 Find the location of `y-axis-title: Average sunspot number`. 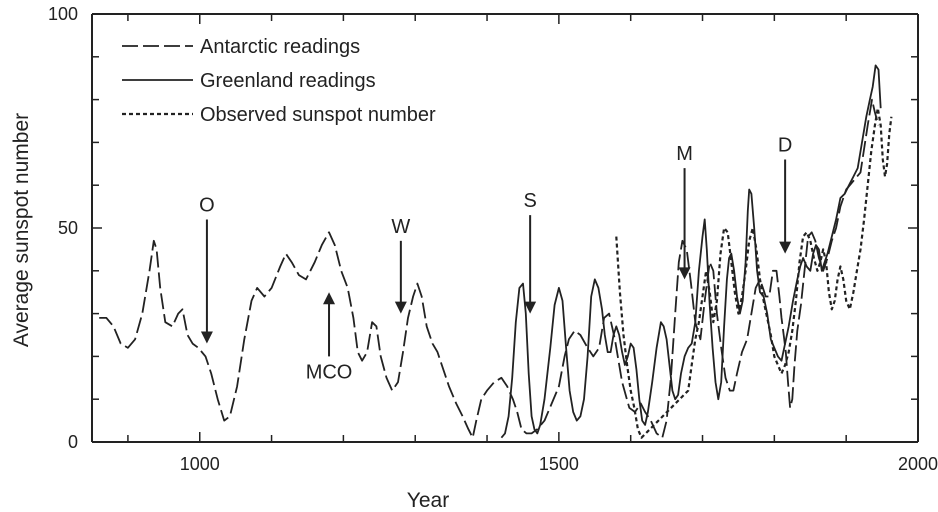

y-axis-title: Average sunspot number is located at coordinates (21, 230).